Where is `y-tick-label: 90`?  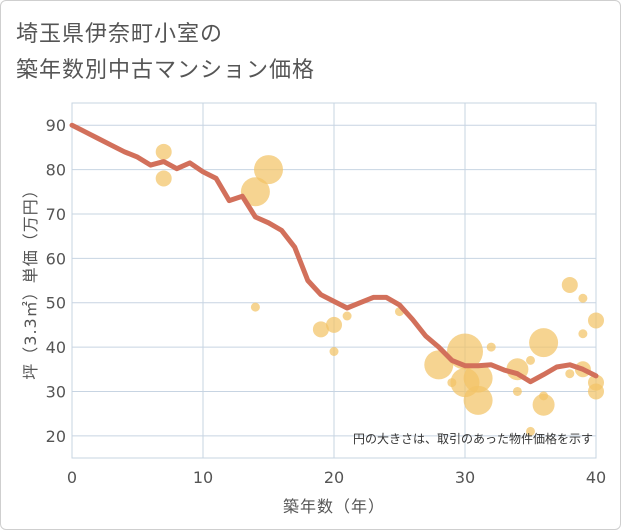 y-tick-label: 90 is located at coordinates (56, 125).